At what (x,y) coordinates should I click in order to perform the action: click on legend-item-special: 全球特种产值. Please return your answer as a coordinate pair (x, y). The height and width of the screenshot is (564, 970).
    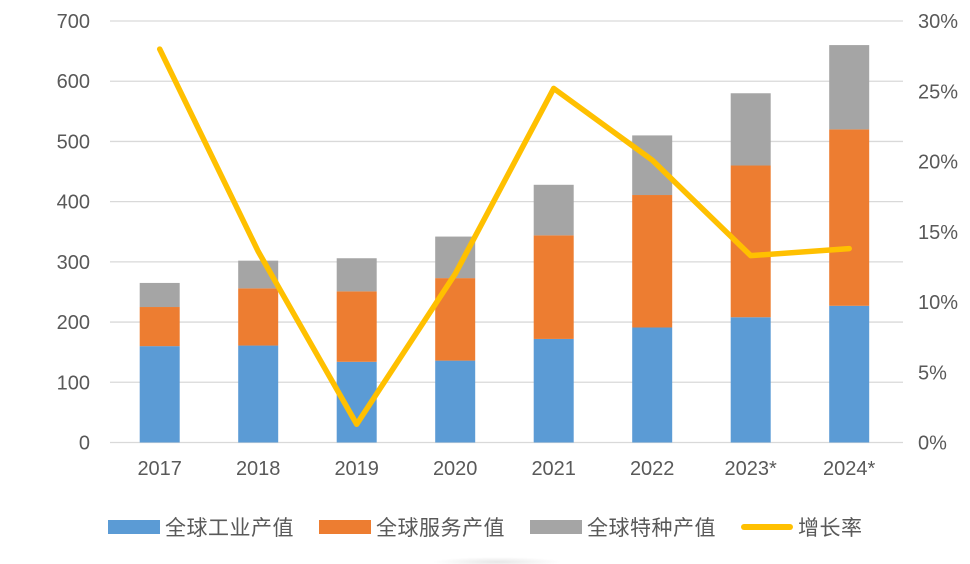
    Looking at the image, I should click on (623, 527).